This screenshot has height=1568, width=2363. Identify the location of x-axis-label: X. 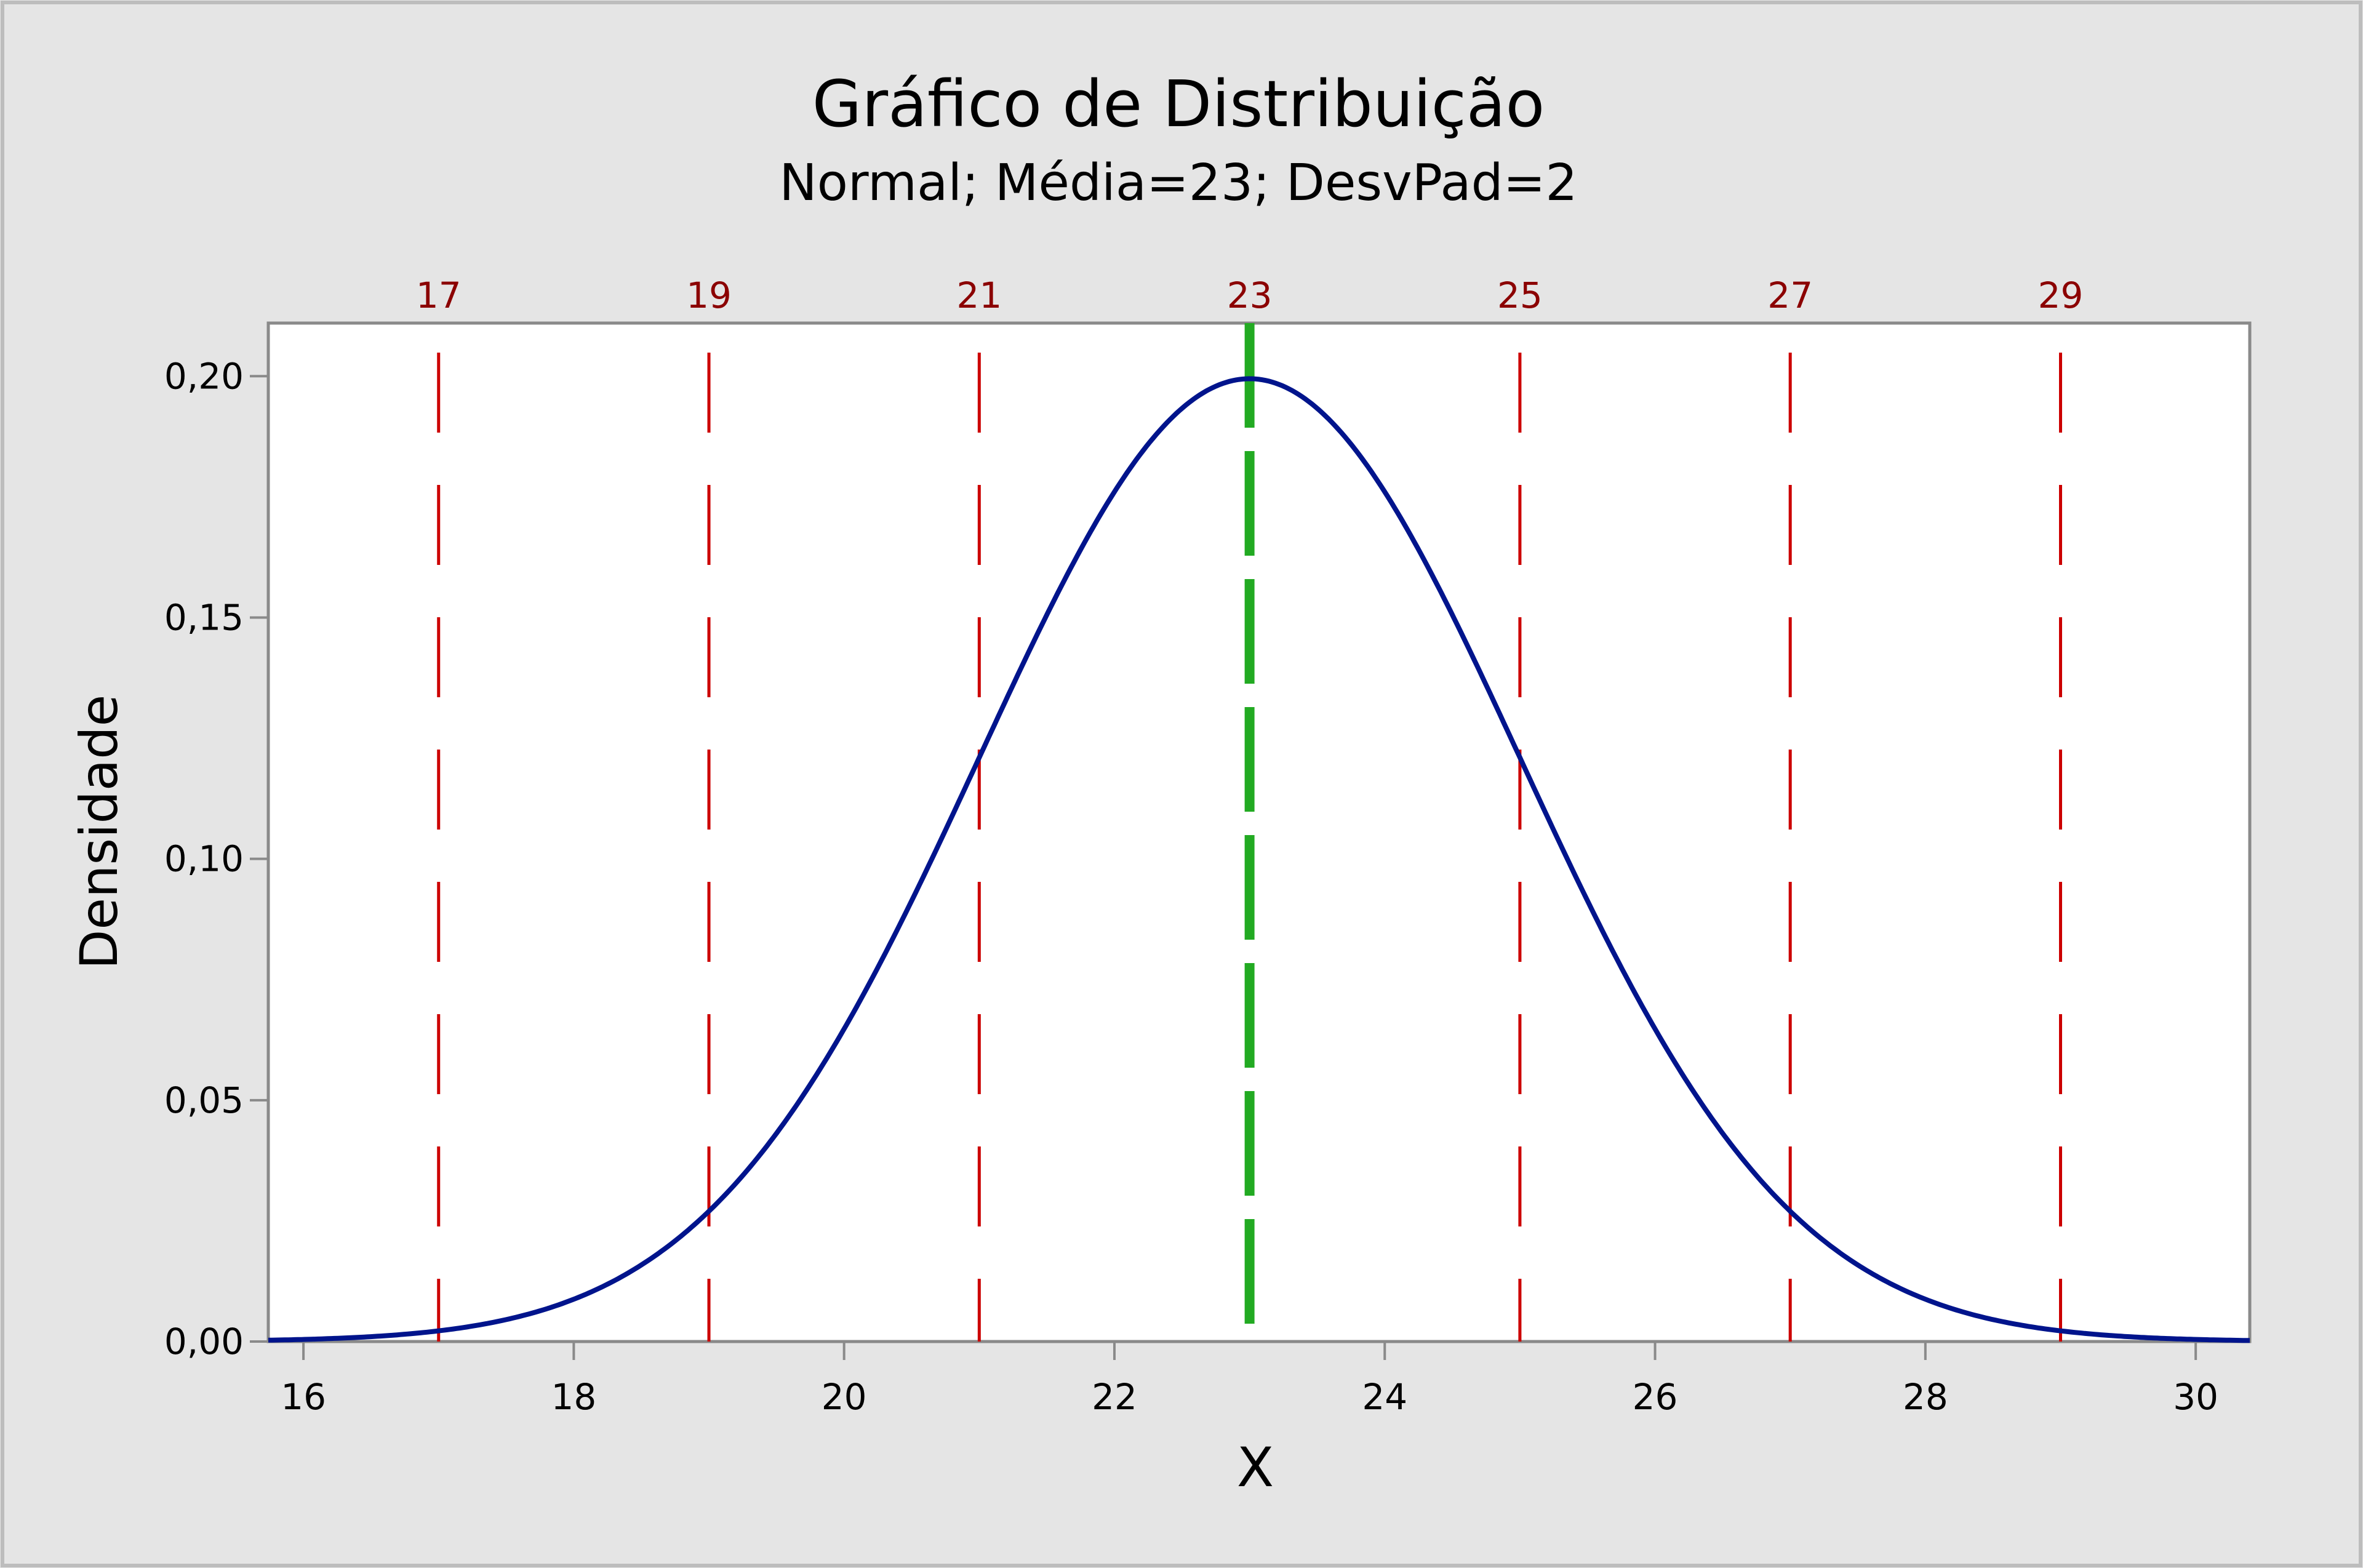
(1255, 1467).